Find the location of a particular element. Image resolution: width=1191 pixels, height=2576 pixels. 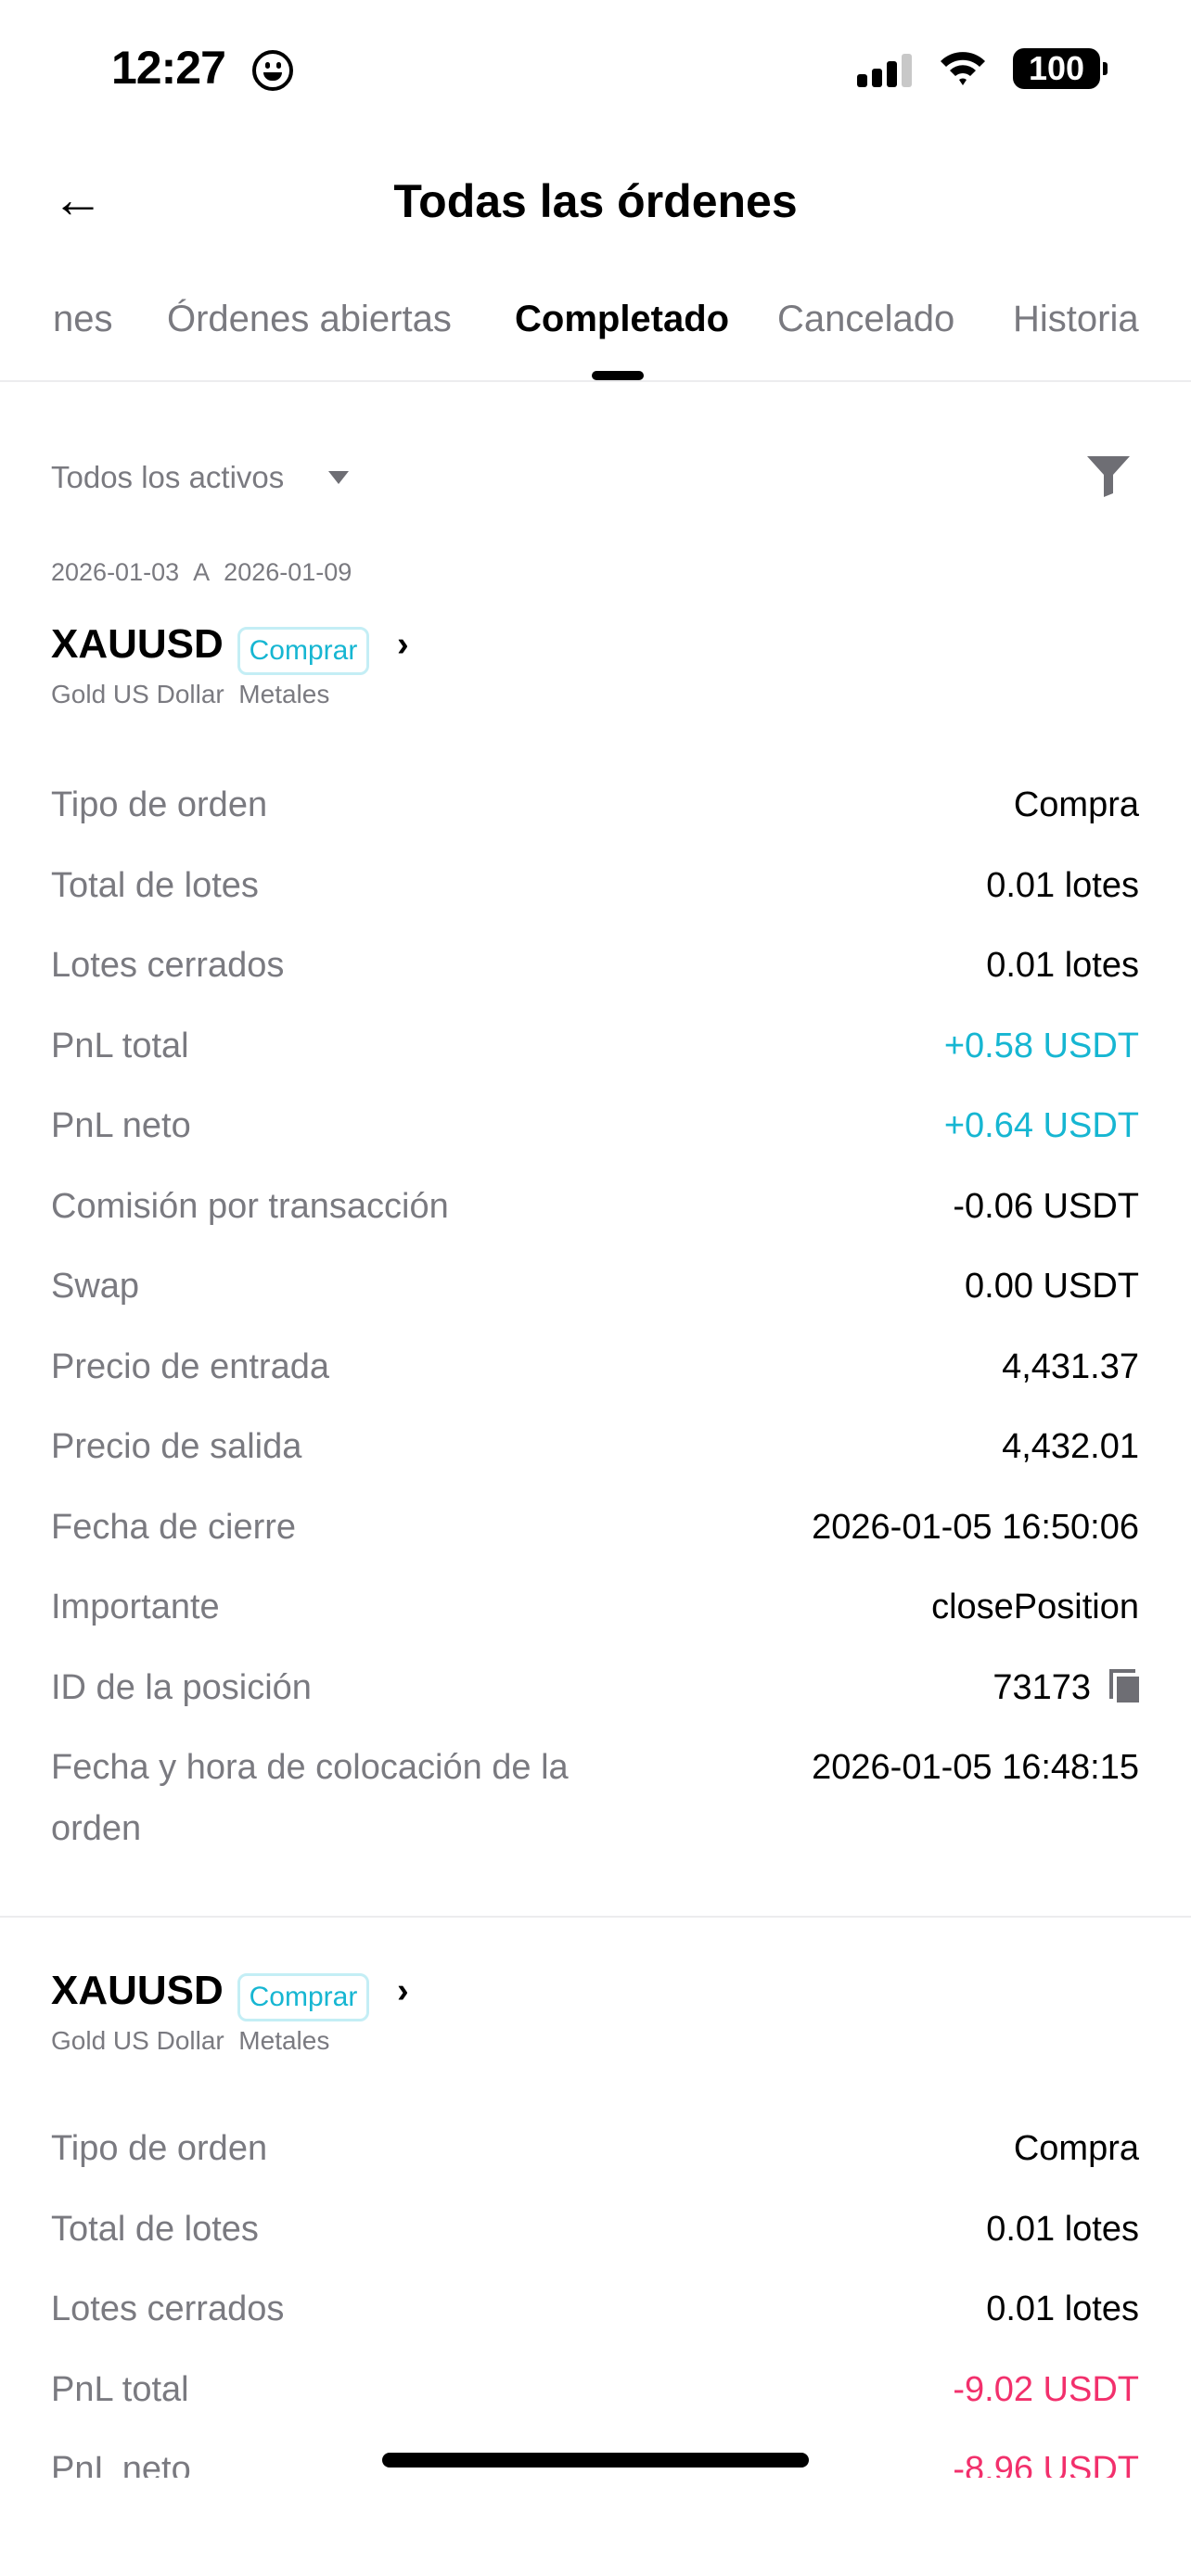

row-value-wrap: 0.00 USDT is located at coordinates (1052, 1286).